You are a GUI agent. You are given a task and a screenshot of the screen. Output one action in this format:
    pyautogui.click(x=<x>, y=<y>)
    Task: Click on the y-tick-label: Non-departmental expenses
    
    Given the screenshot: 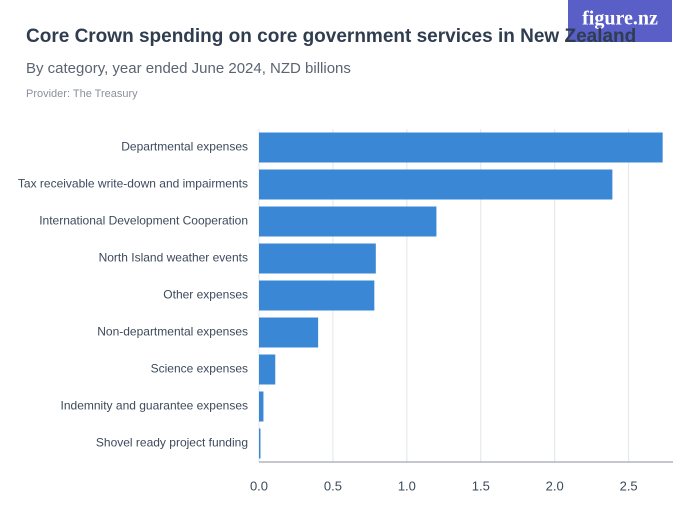 What is the action you would take?
    pyautogui.click(x=172, y=332)
    